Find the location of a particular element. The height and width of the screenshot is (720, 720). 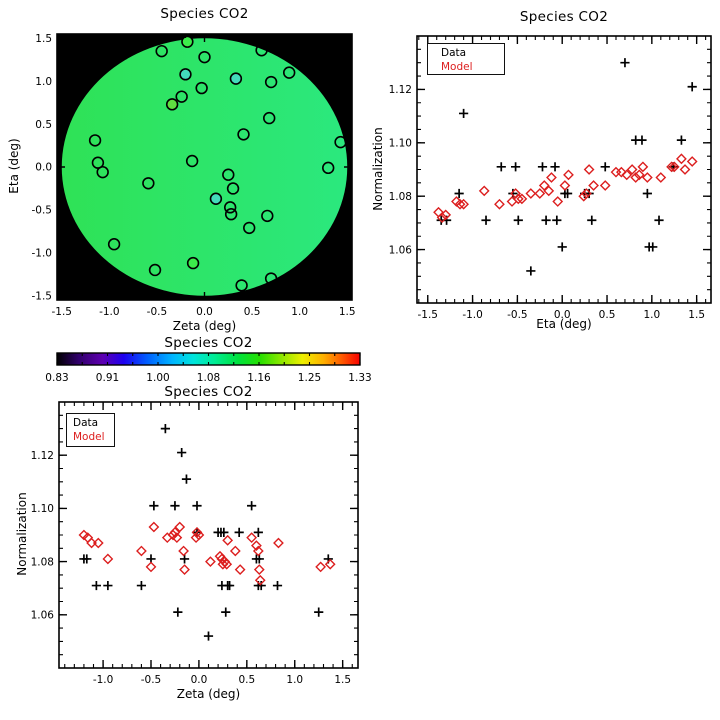

normalization-vs-zeta-model-points is located at coordinates (207, 553).